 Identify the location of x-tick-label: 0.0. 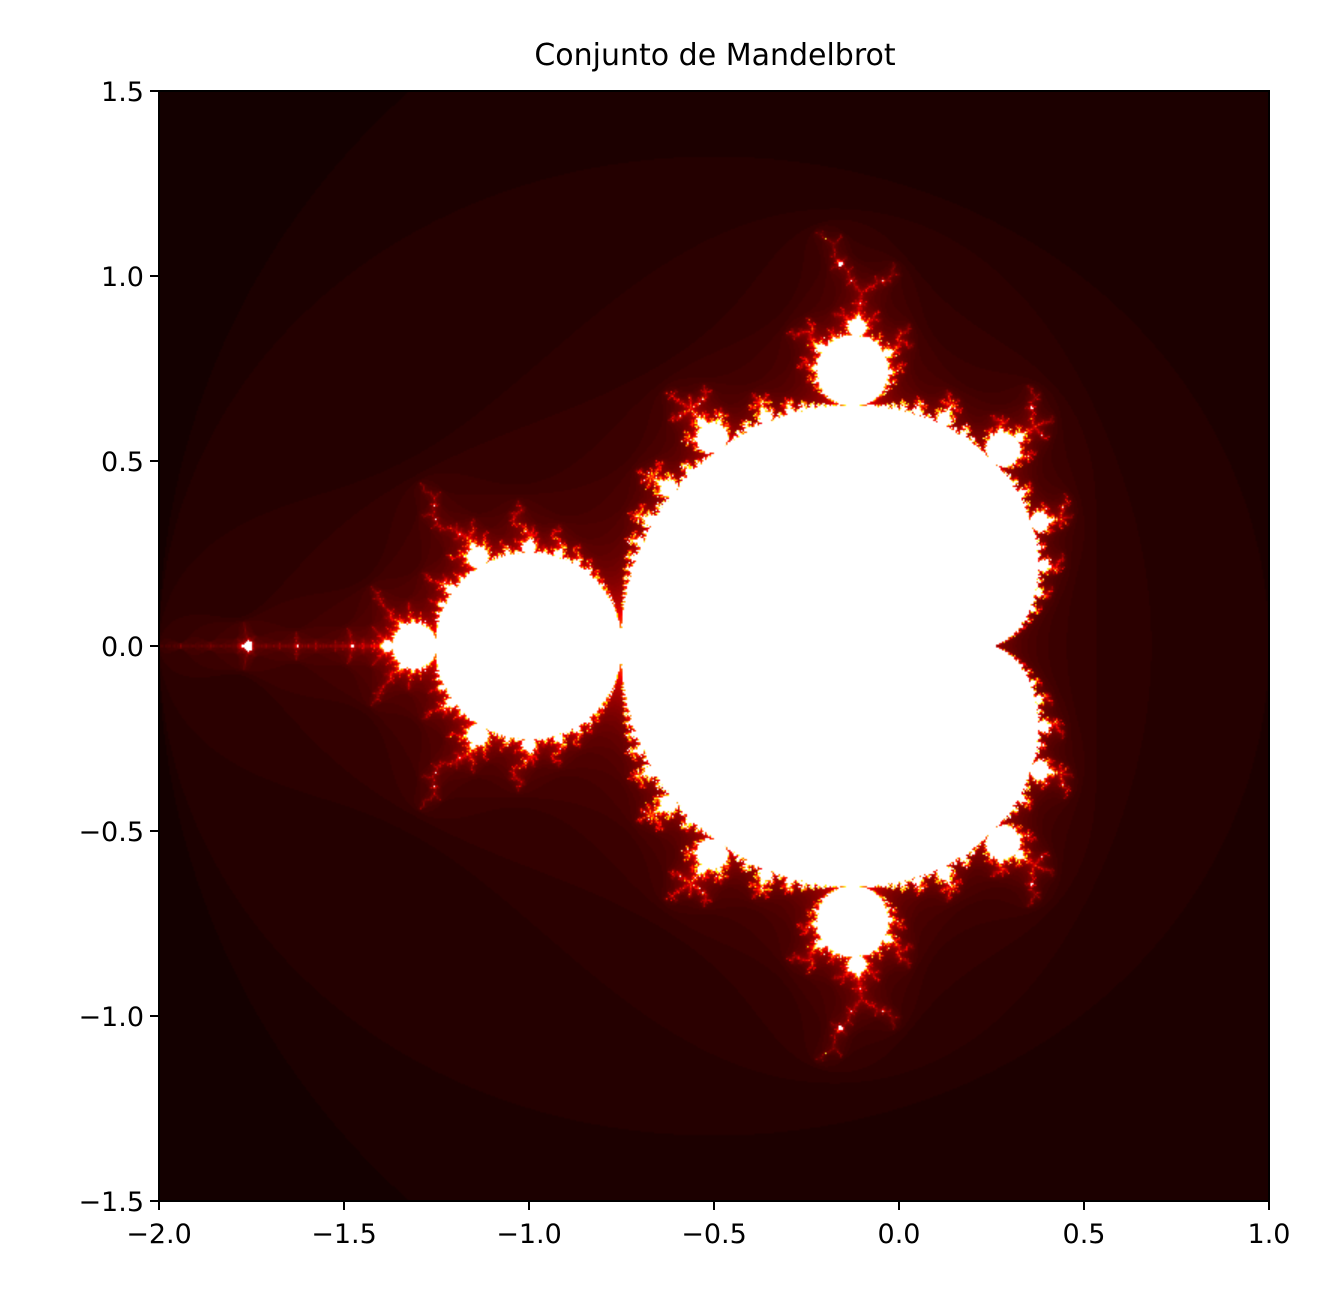
(899, 1234).